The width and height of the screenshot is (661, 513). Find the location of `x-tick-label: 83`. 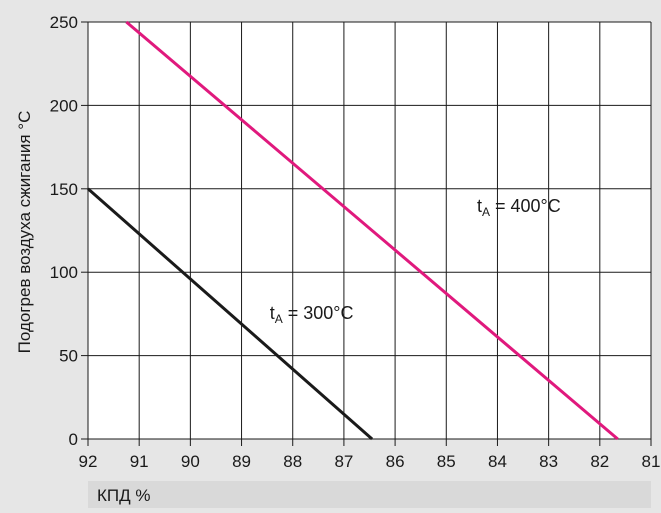

x-tick-label: 83 is located at coordinates (548, 461).